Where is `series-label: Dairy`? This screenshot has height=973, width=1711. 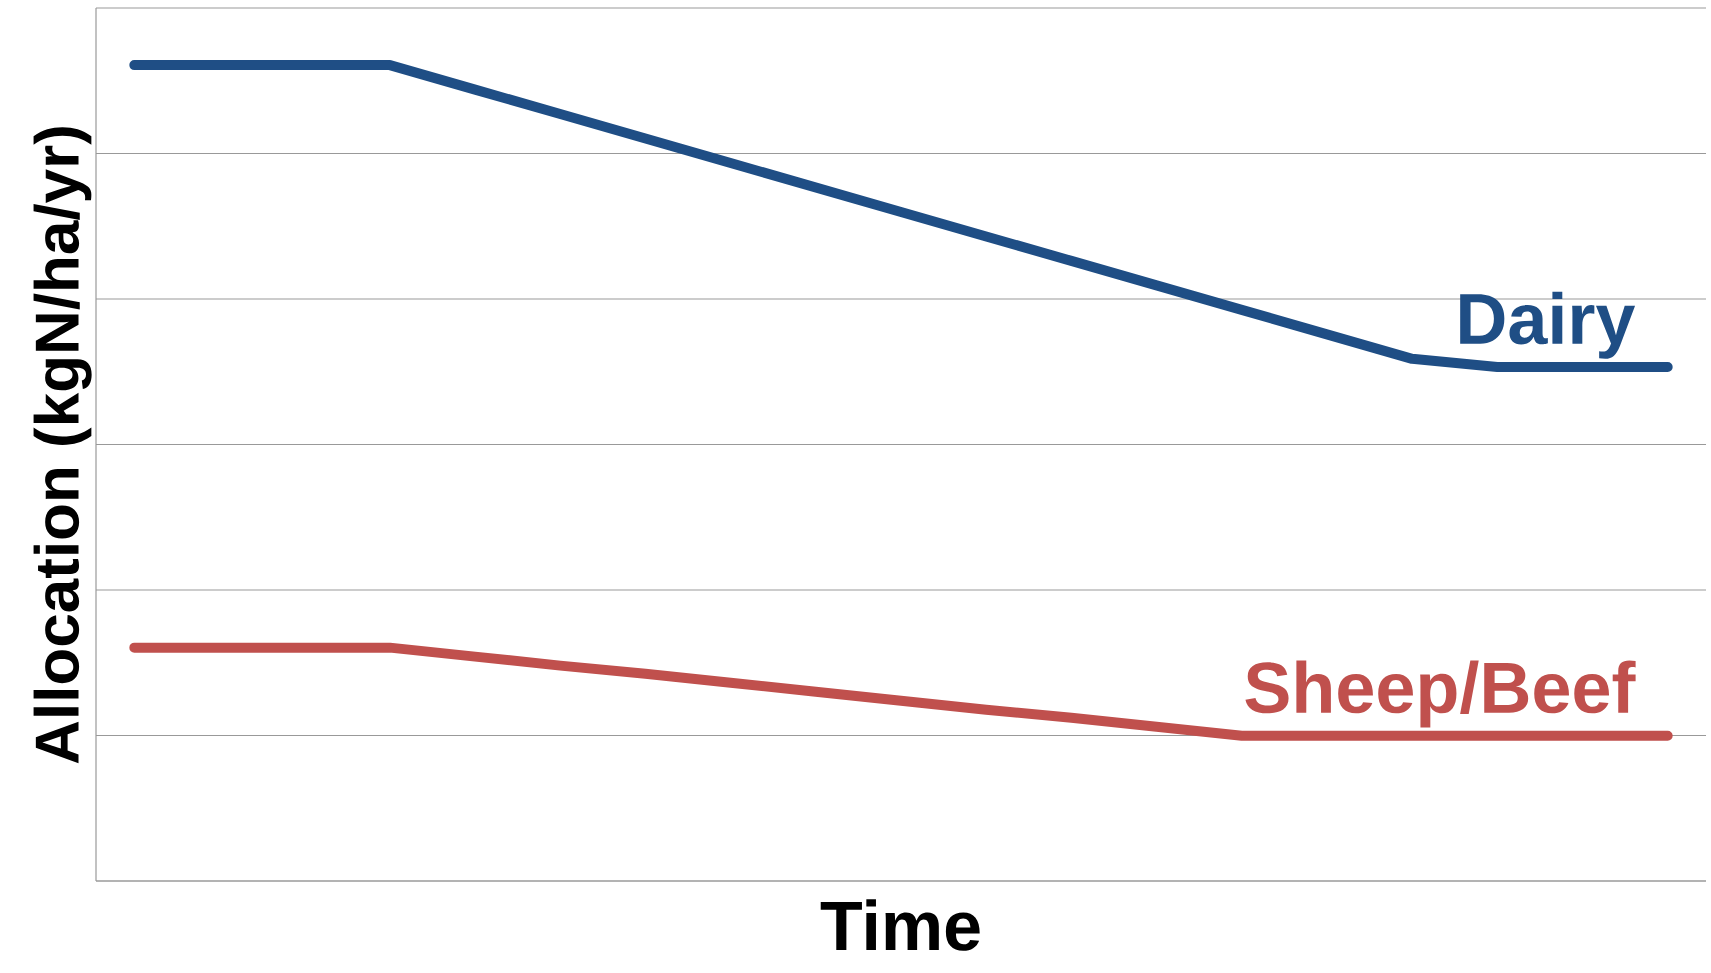 series-label: Dairy is located at coordinates (1548, 325).